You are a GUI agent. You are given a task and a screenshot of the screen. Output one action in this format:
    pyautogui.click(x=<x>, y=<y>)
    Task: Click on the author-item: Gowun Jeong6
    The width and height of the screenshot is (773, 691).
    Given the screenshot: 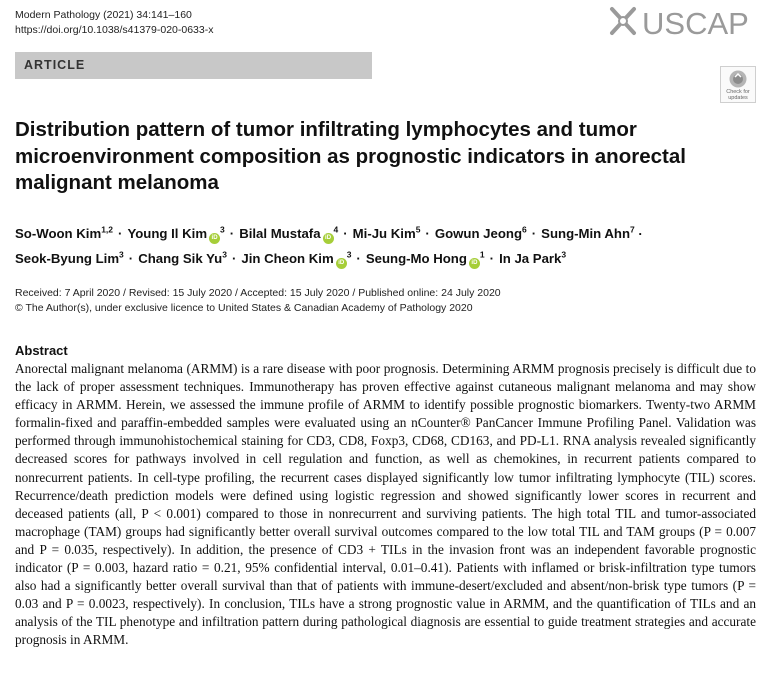 What is the action you would take?
    pyautogui.click(x=480, y=233)
    